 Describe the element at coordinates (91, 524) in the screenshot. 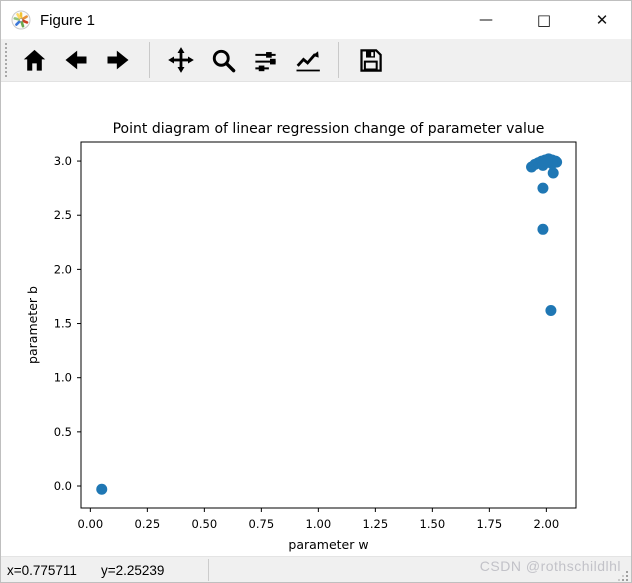

I see `x-tick-label: 0.00` at that location.